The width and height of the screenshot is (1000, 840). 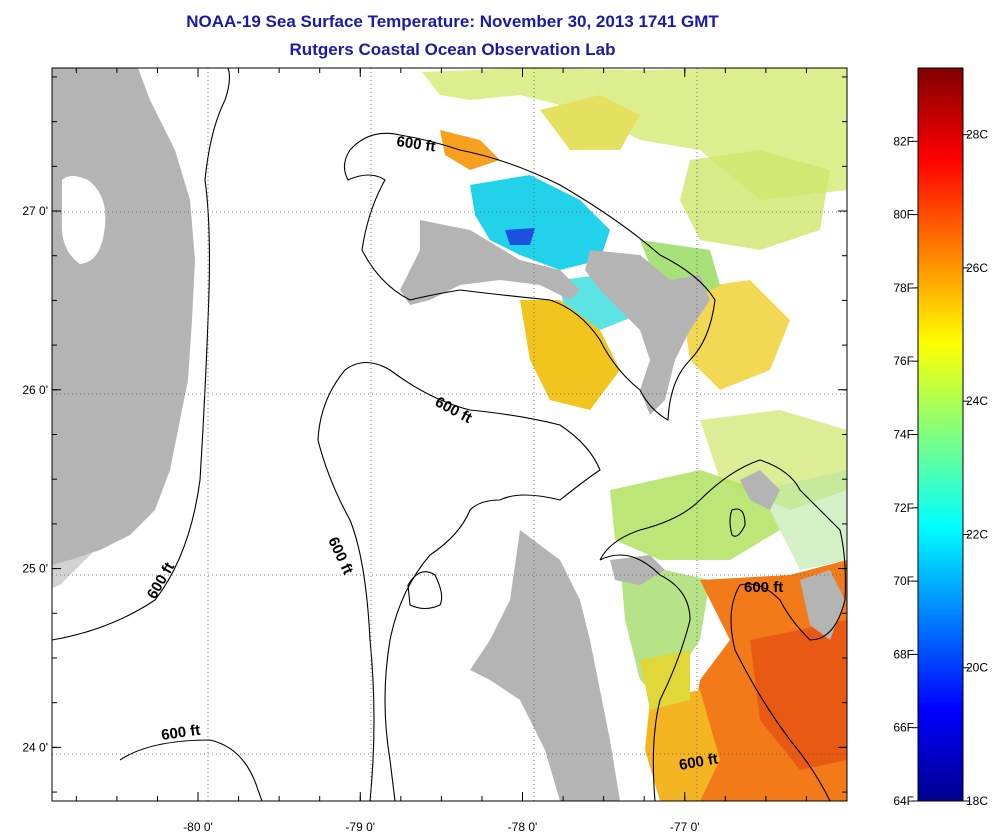 What do you see at coordinates (647, 332) in the screenshot?
I see `abaco-islands` at bounding box center [647, 332].